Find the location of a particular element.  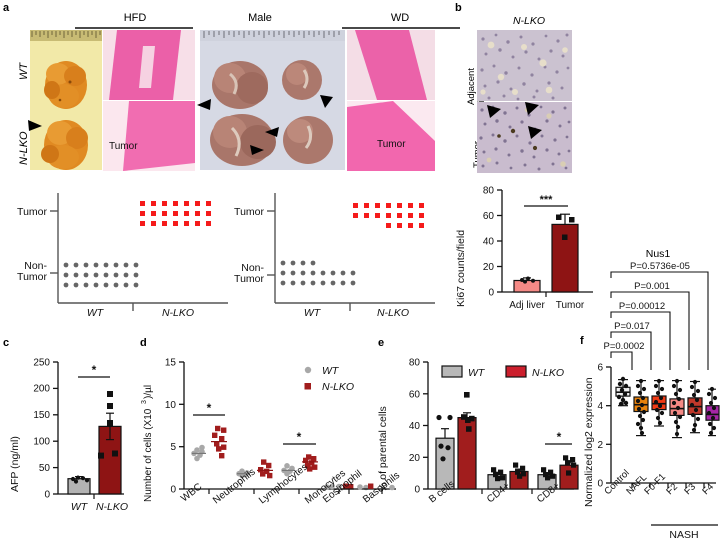

wd-gross-photo is located at coordinates (272, 100).